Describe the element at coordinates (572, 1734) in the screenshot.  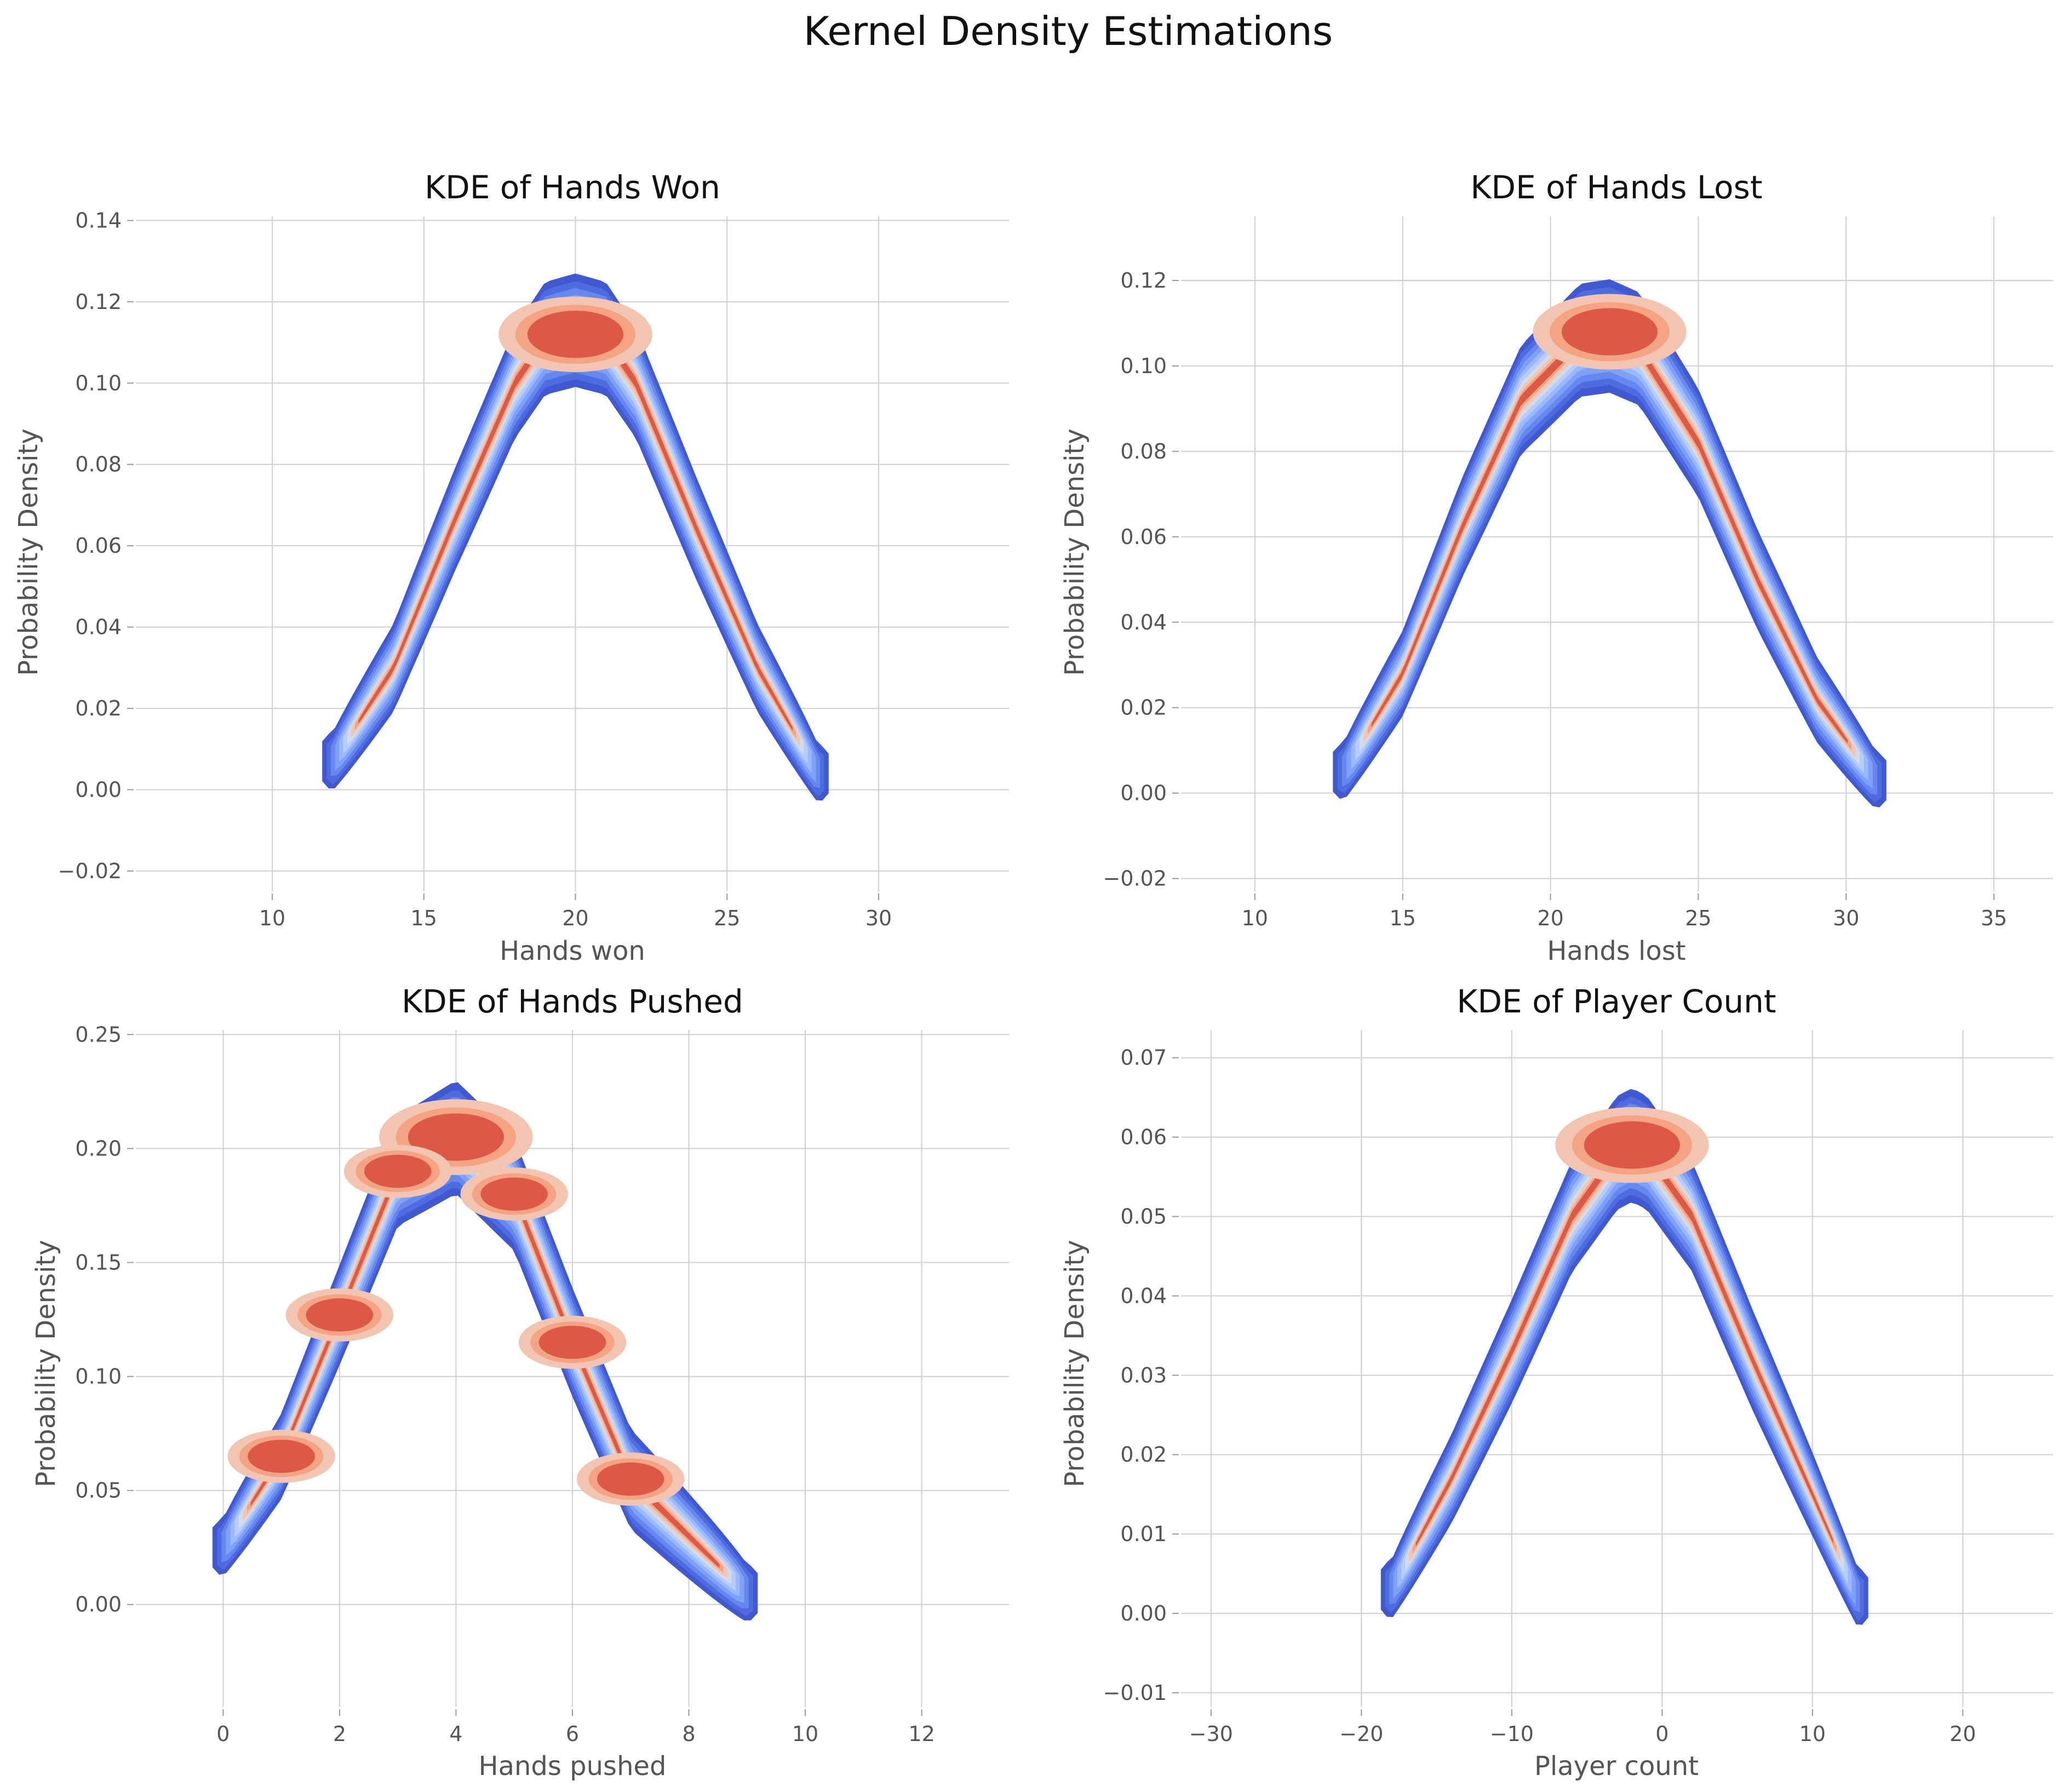
I see `x-tick-label: 6` at that location.